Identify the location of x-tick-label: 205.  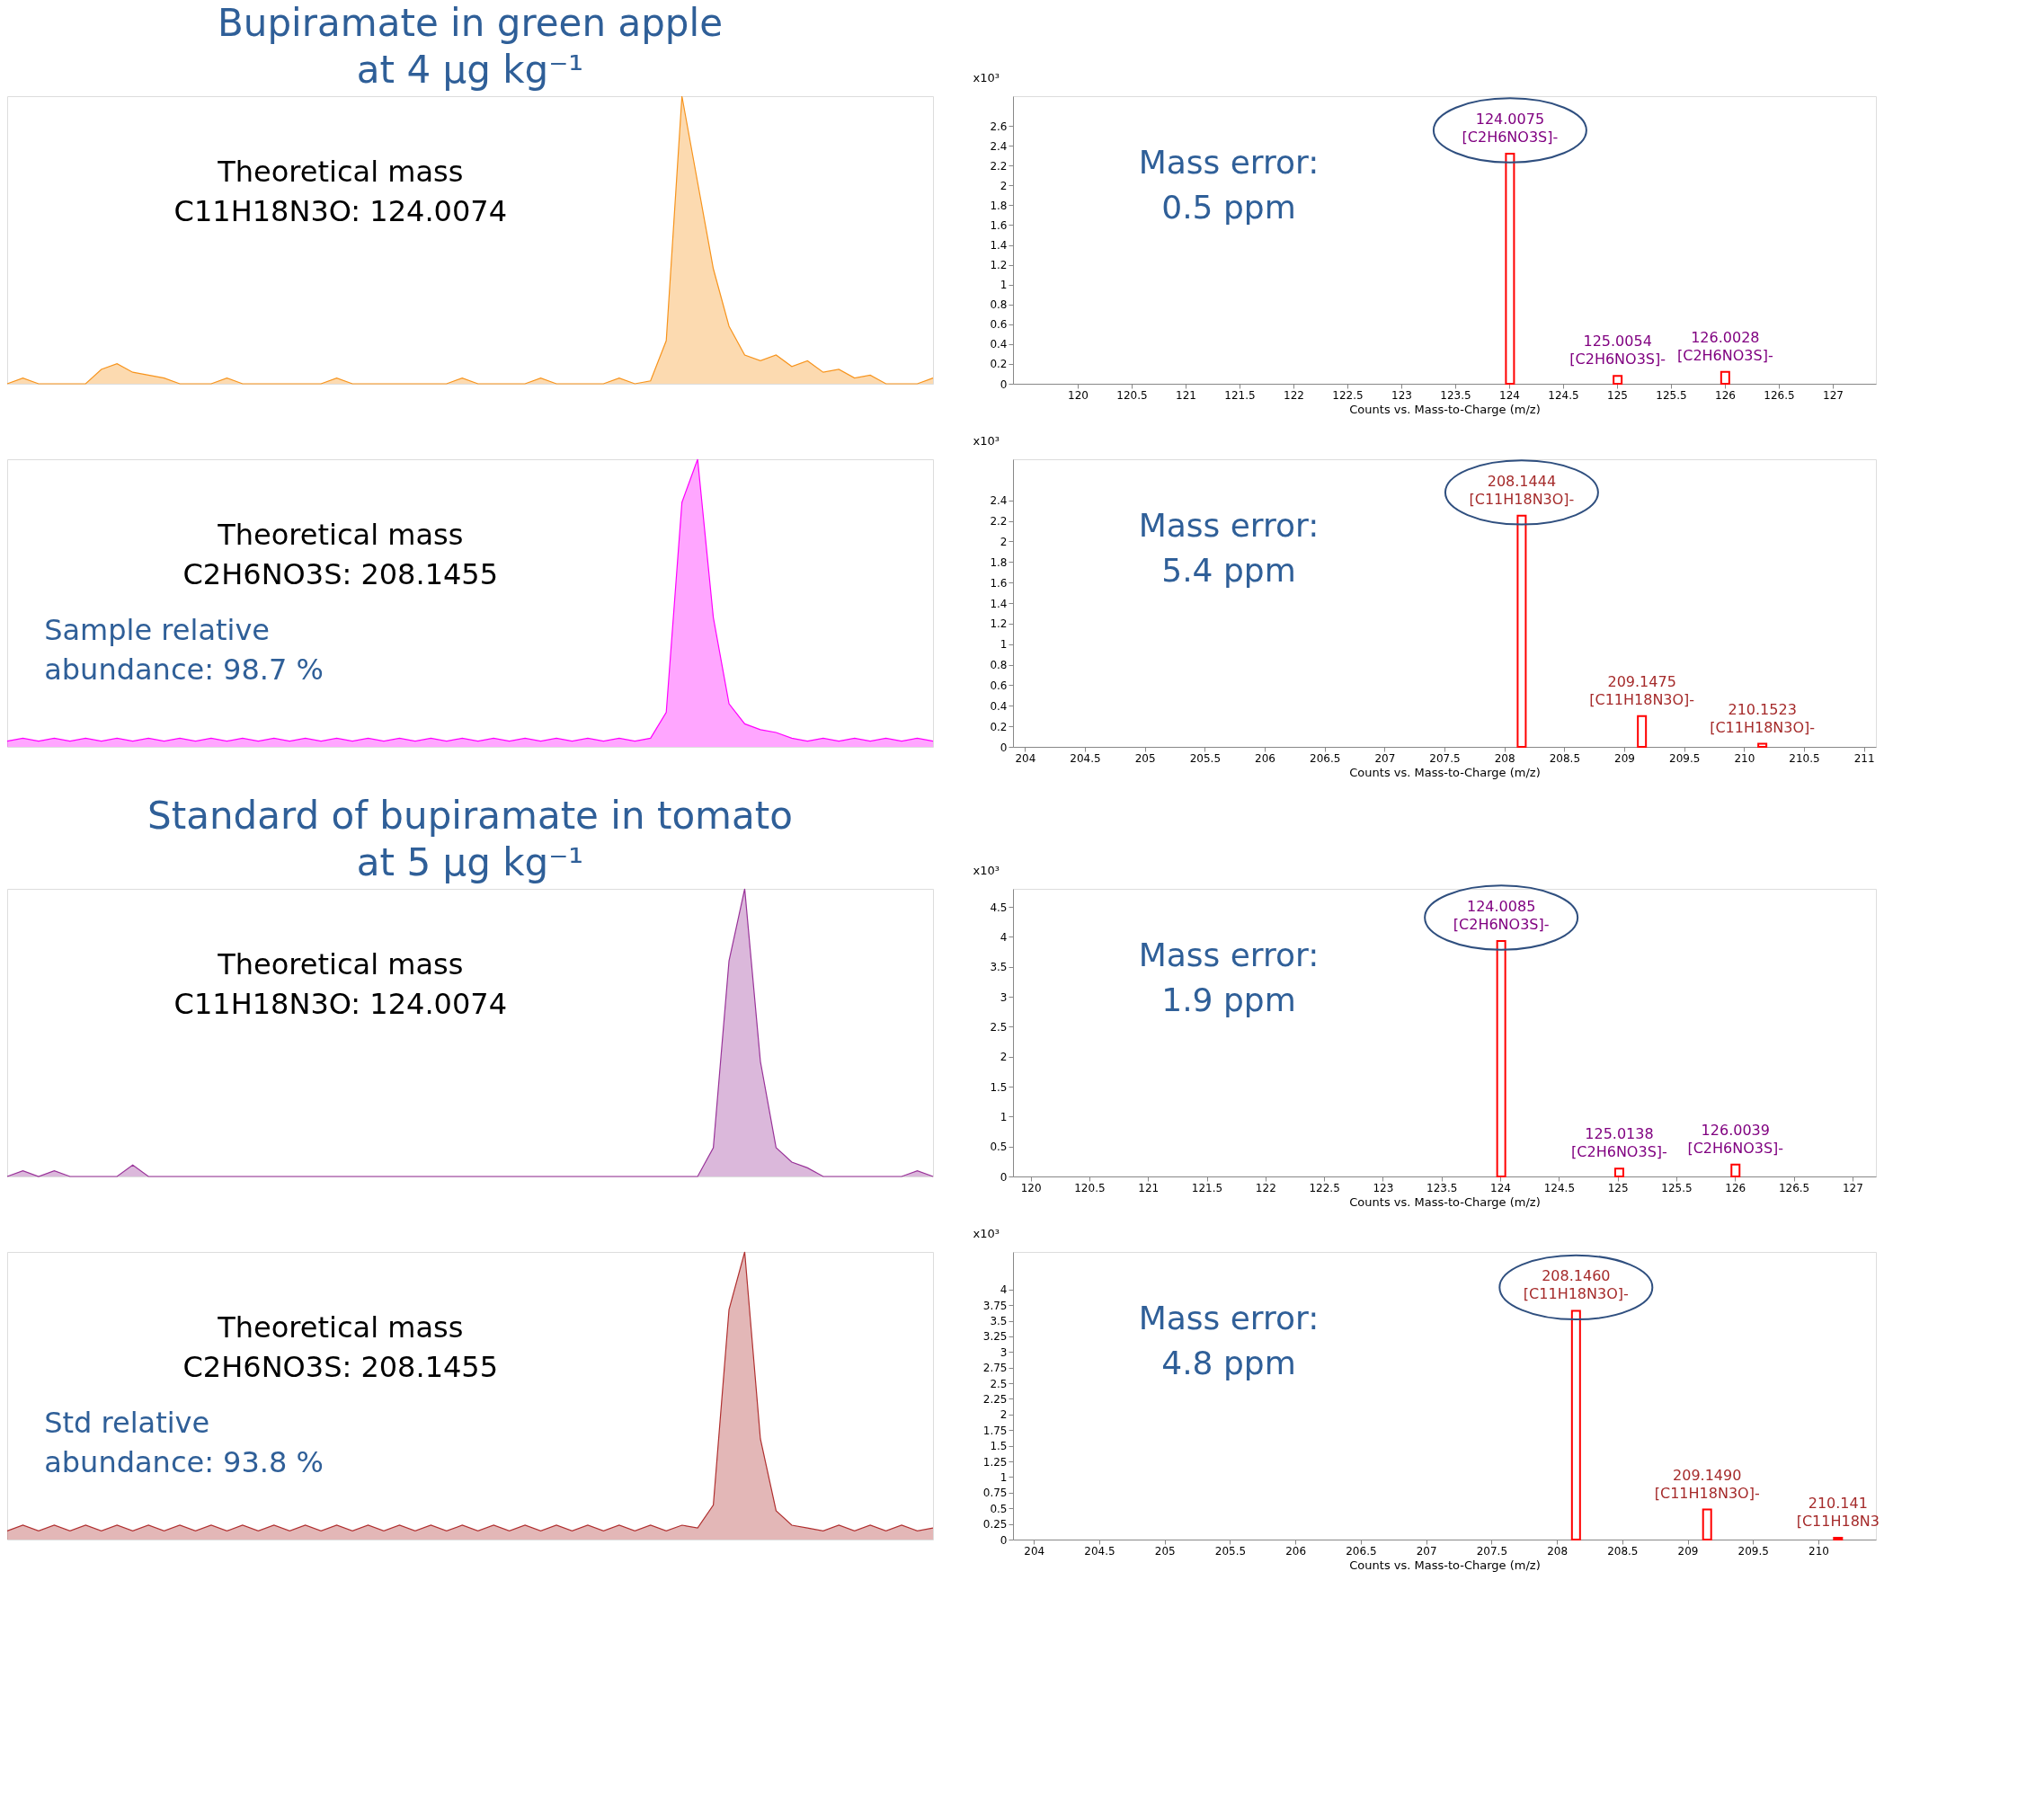
(1145, 758).